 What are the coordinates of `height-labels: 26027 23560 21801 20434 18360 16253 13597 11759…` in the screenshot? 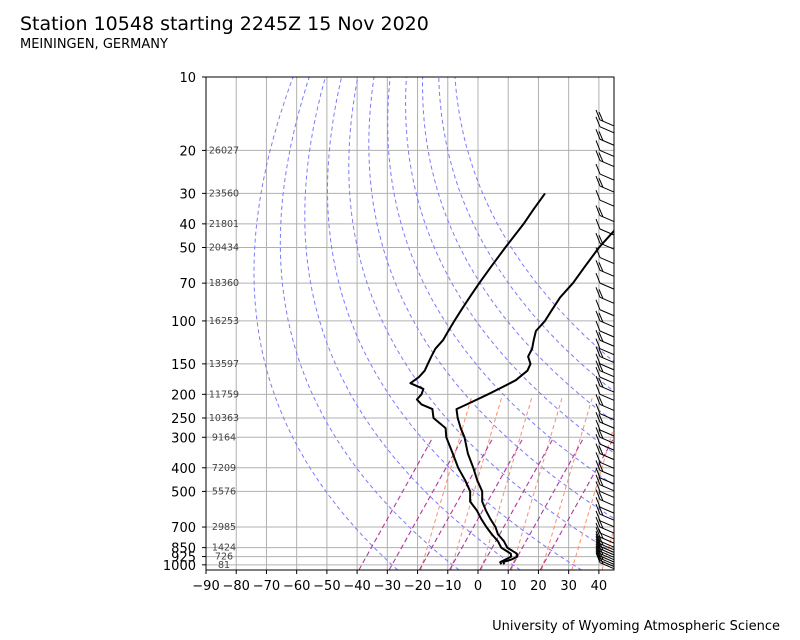 It's located at (224, 357).